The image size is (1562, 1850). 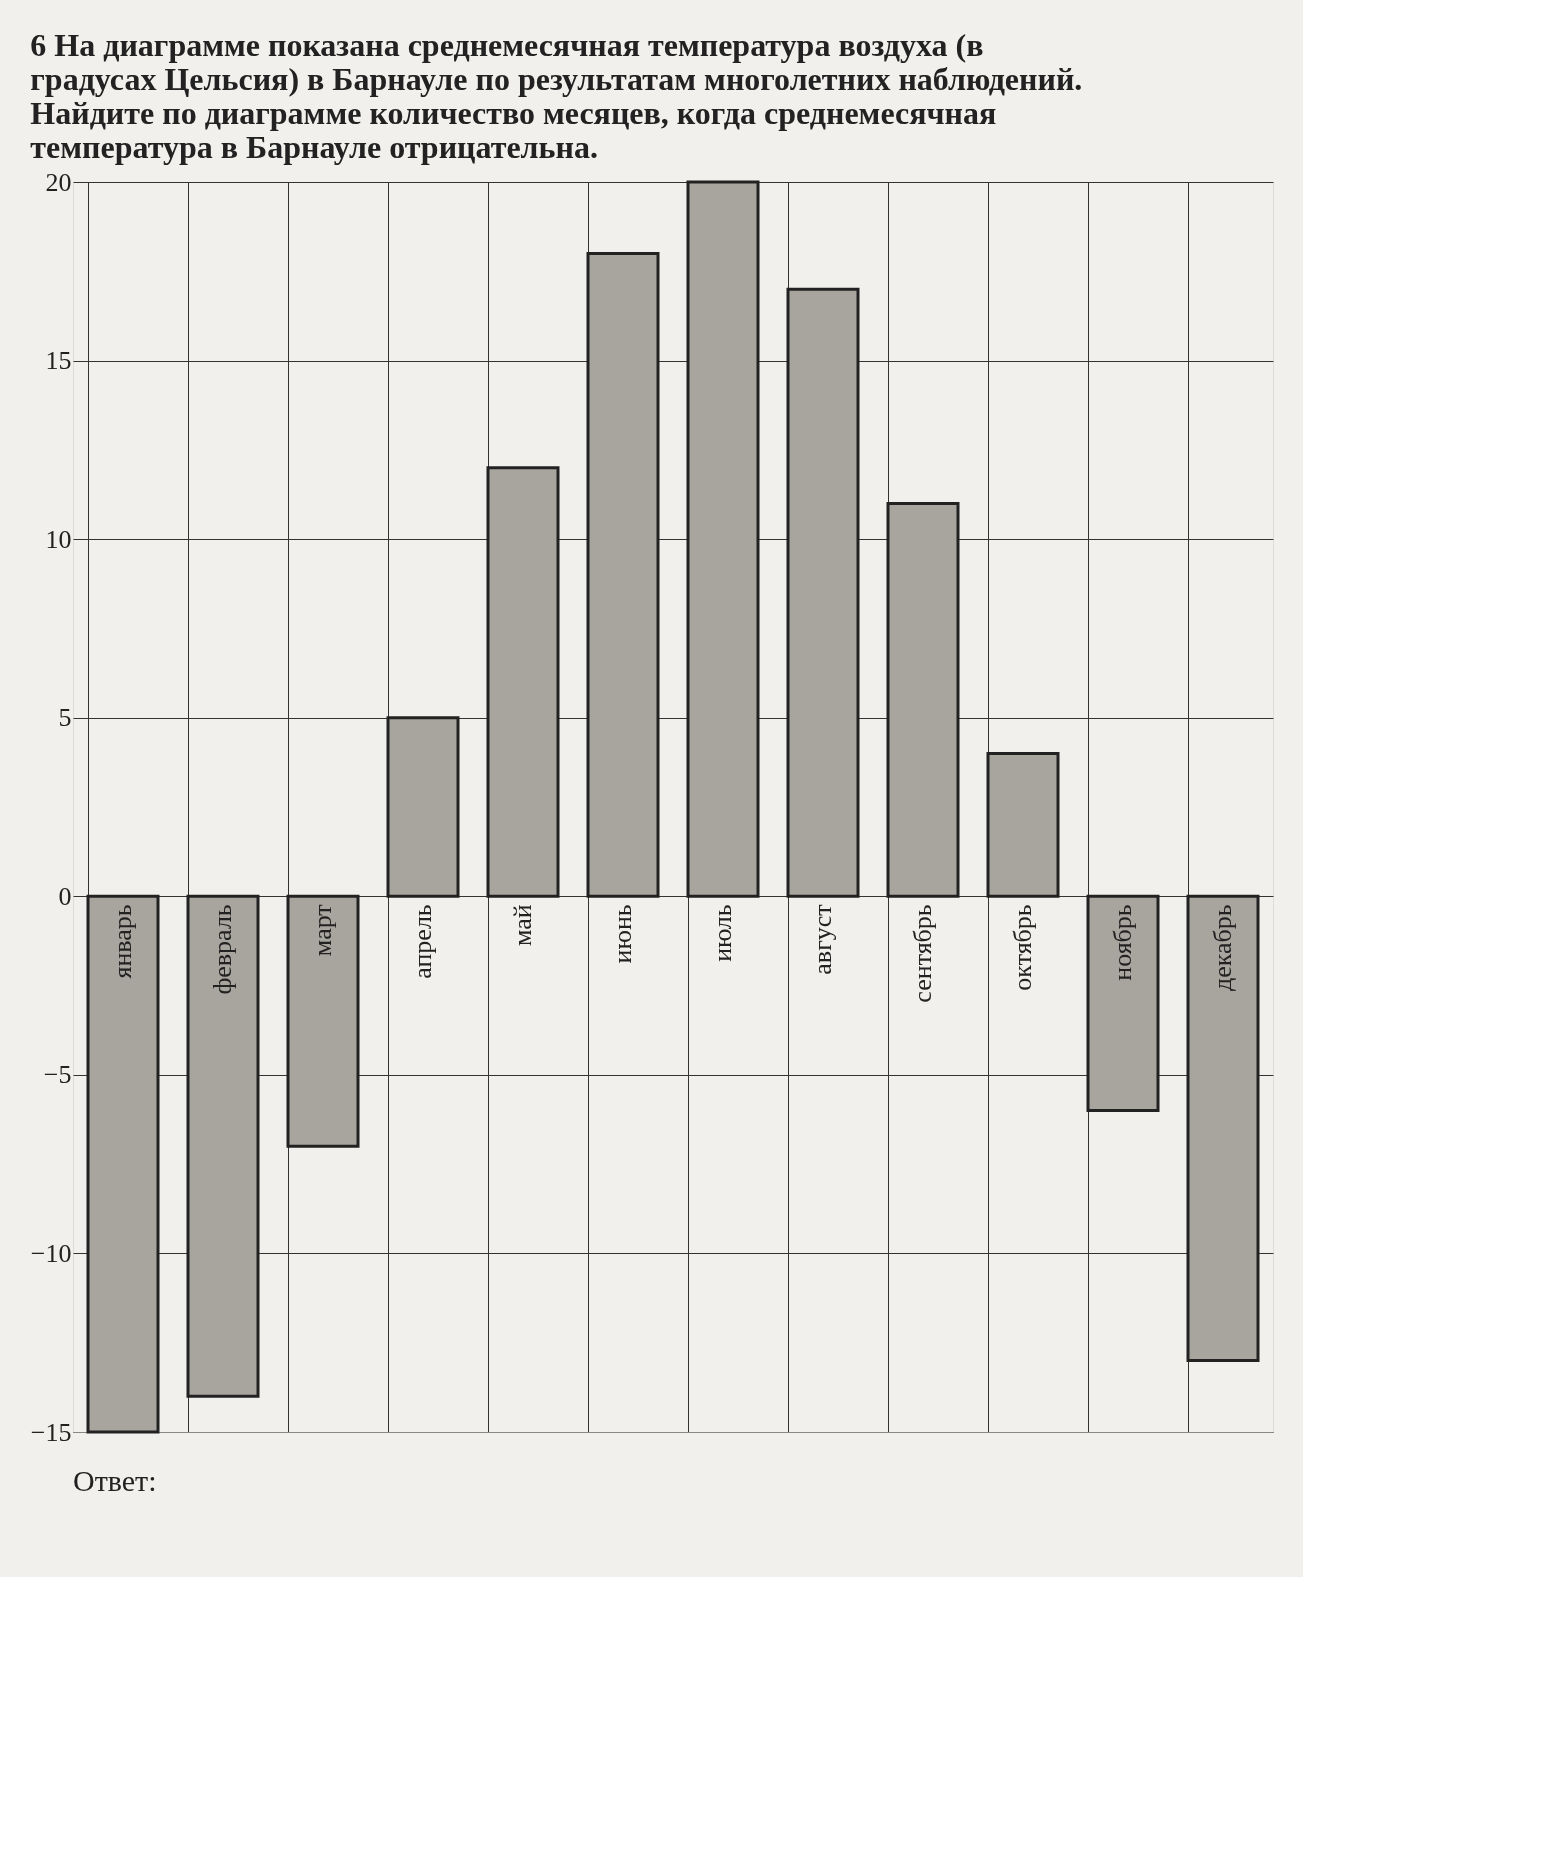 What do you see at coordinates (322, 930) in the screenshot?
I see `x-tick-label: март` at bounding box center [322, 930].